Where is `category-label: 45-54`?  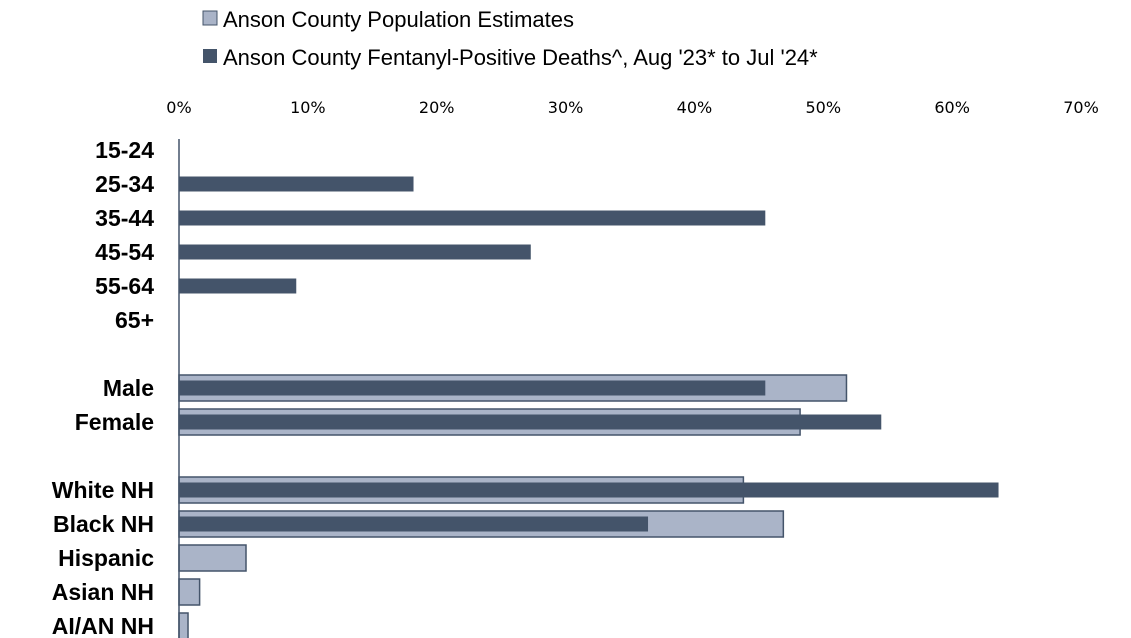 category-label: 45-54 is located at coordinates (124, 252).